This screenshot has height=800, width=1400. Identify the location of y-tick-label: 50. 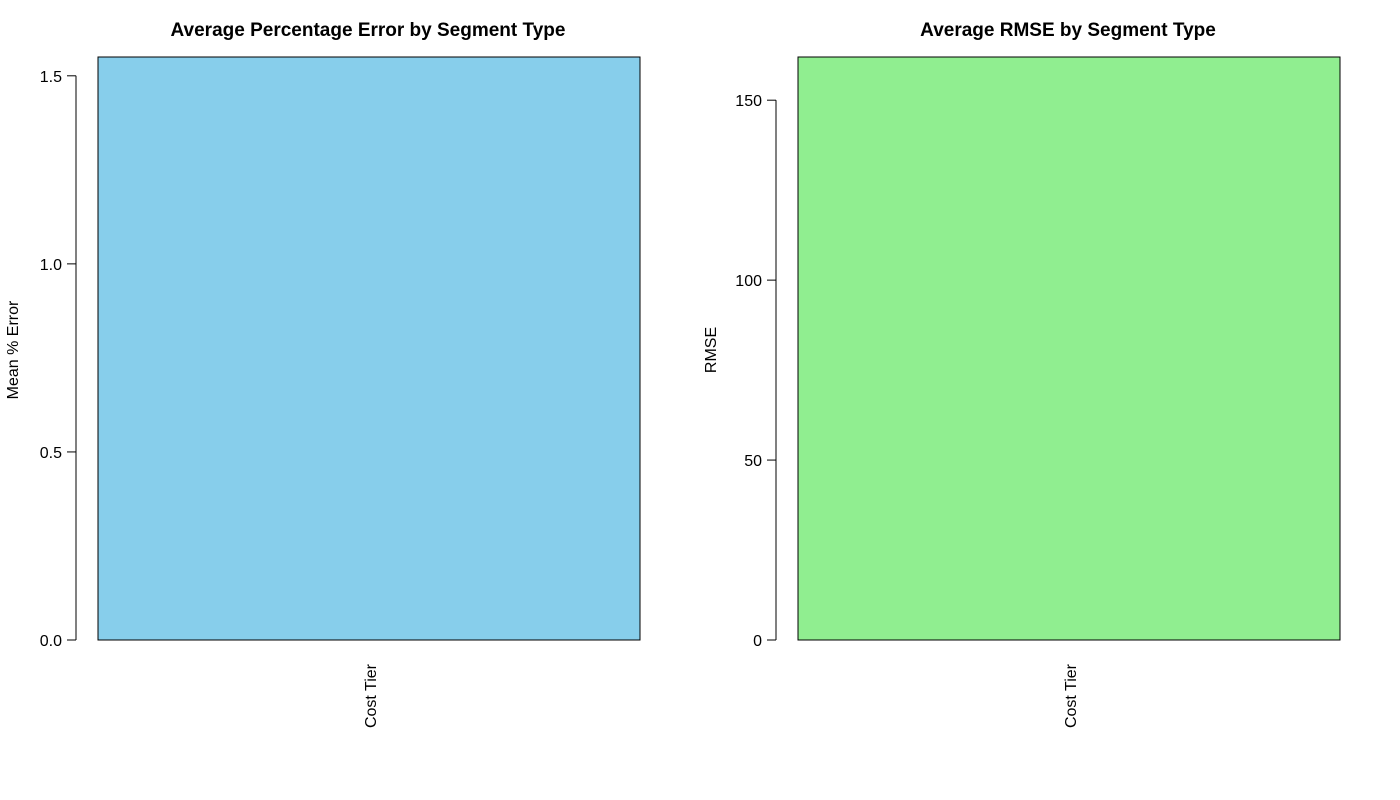
(753, 461).